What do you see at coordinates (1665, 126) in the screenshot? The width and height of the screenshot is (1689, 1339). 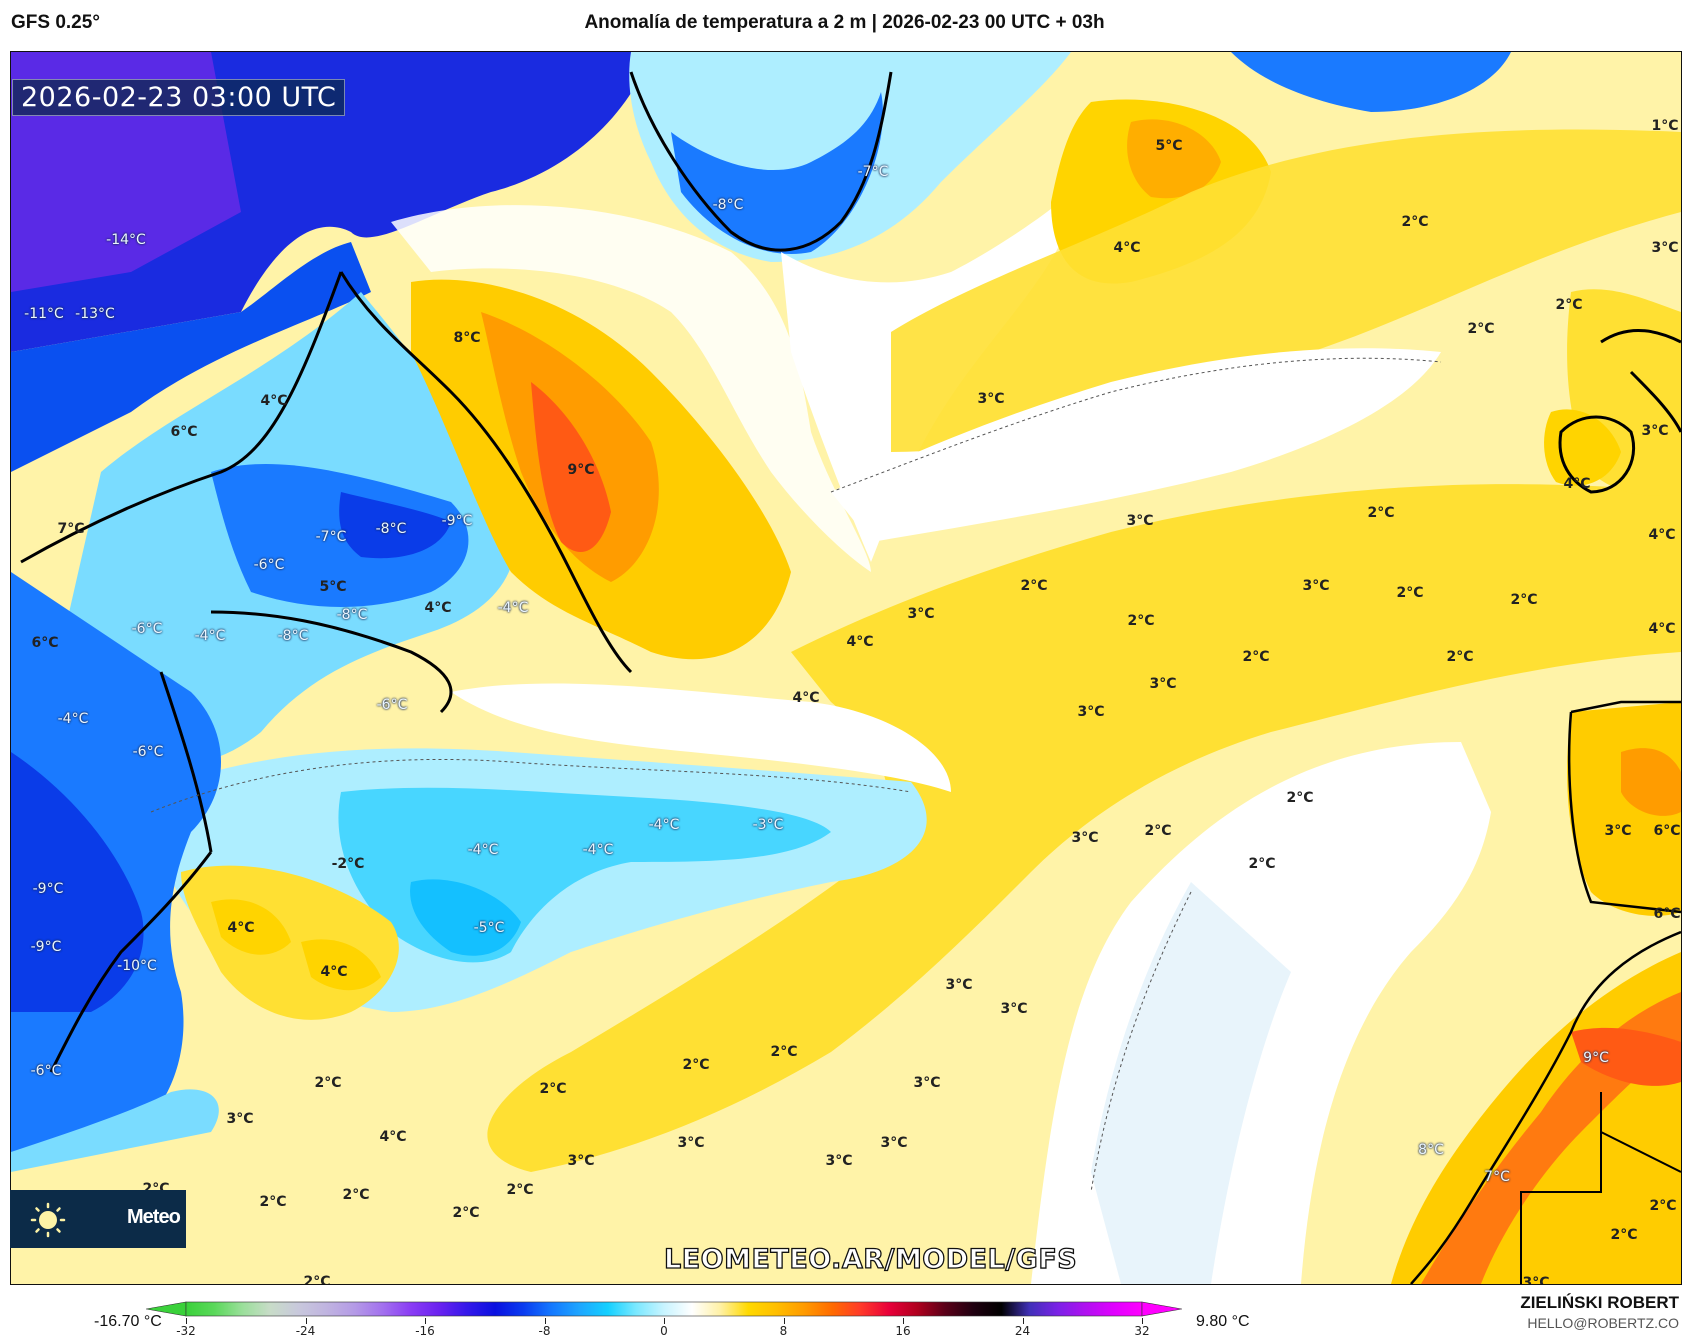 I see `temperature-label: 1°C` at bounding box center [1665, 126].